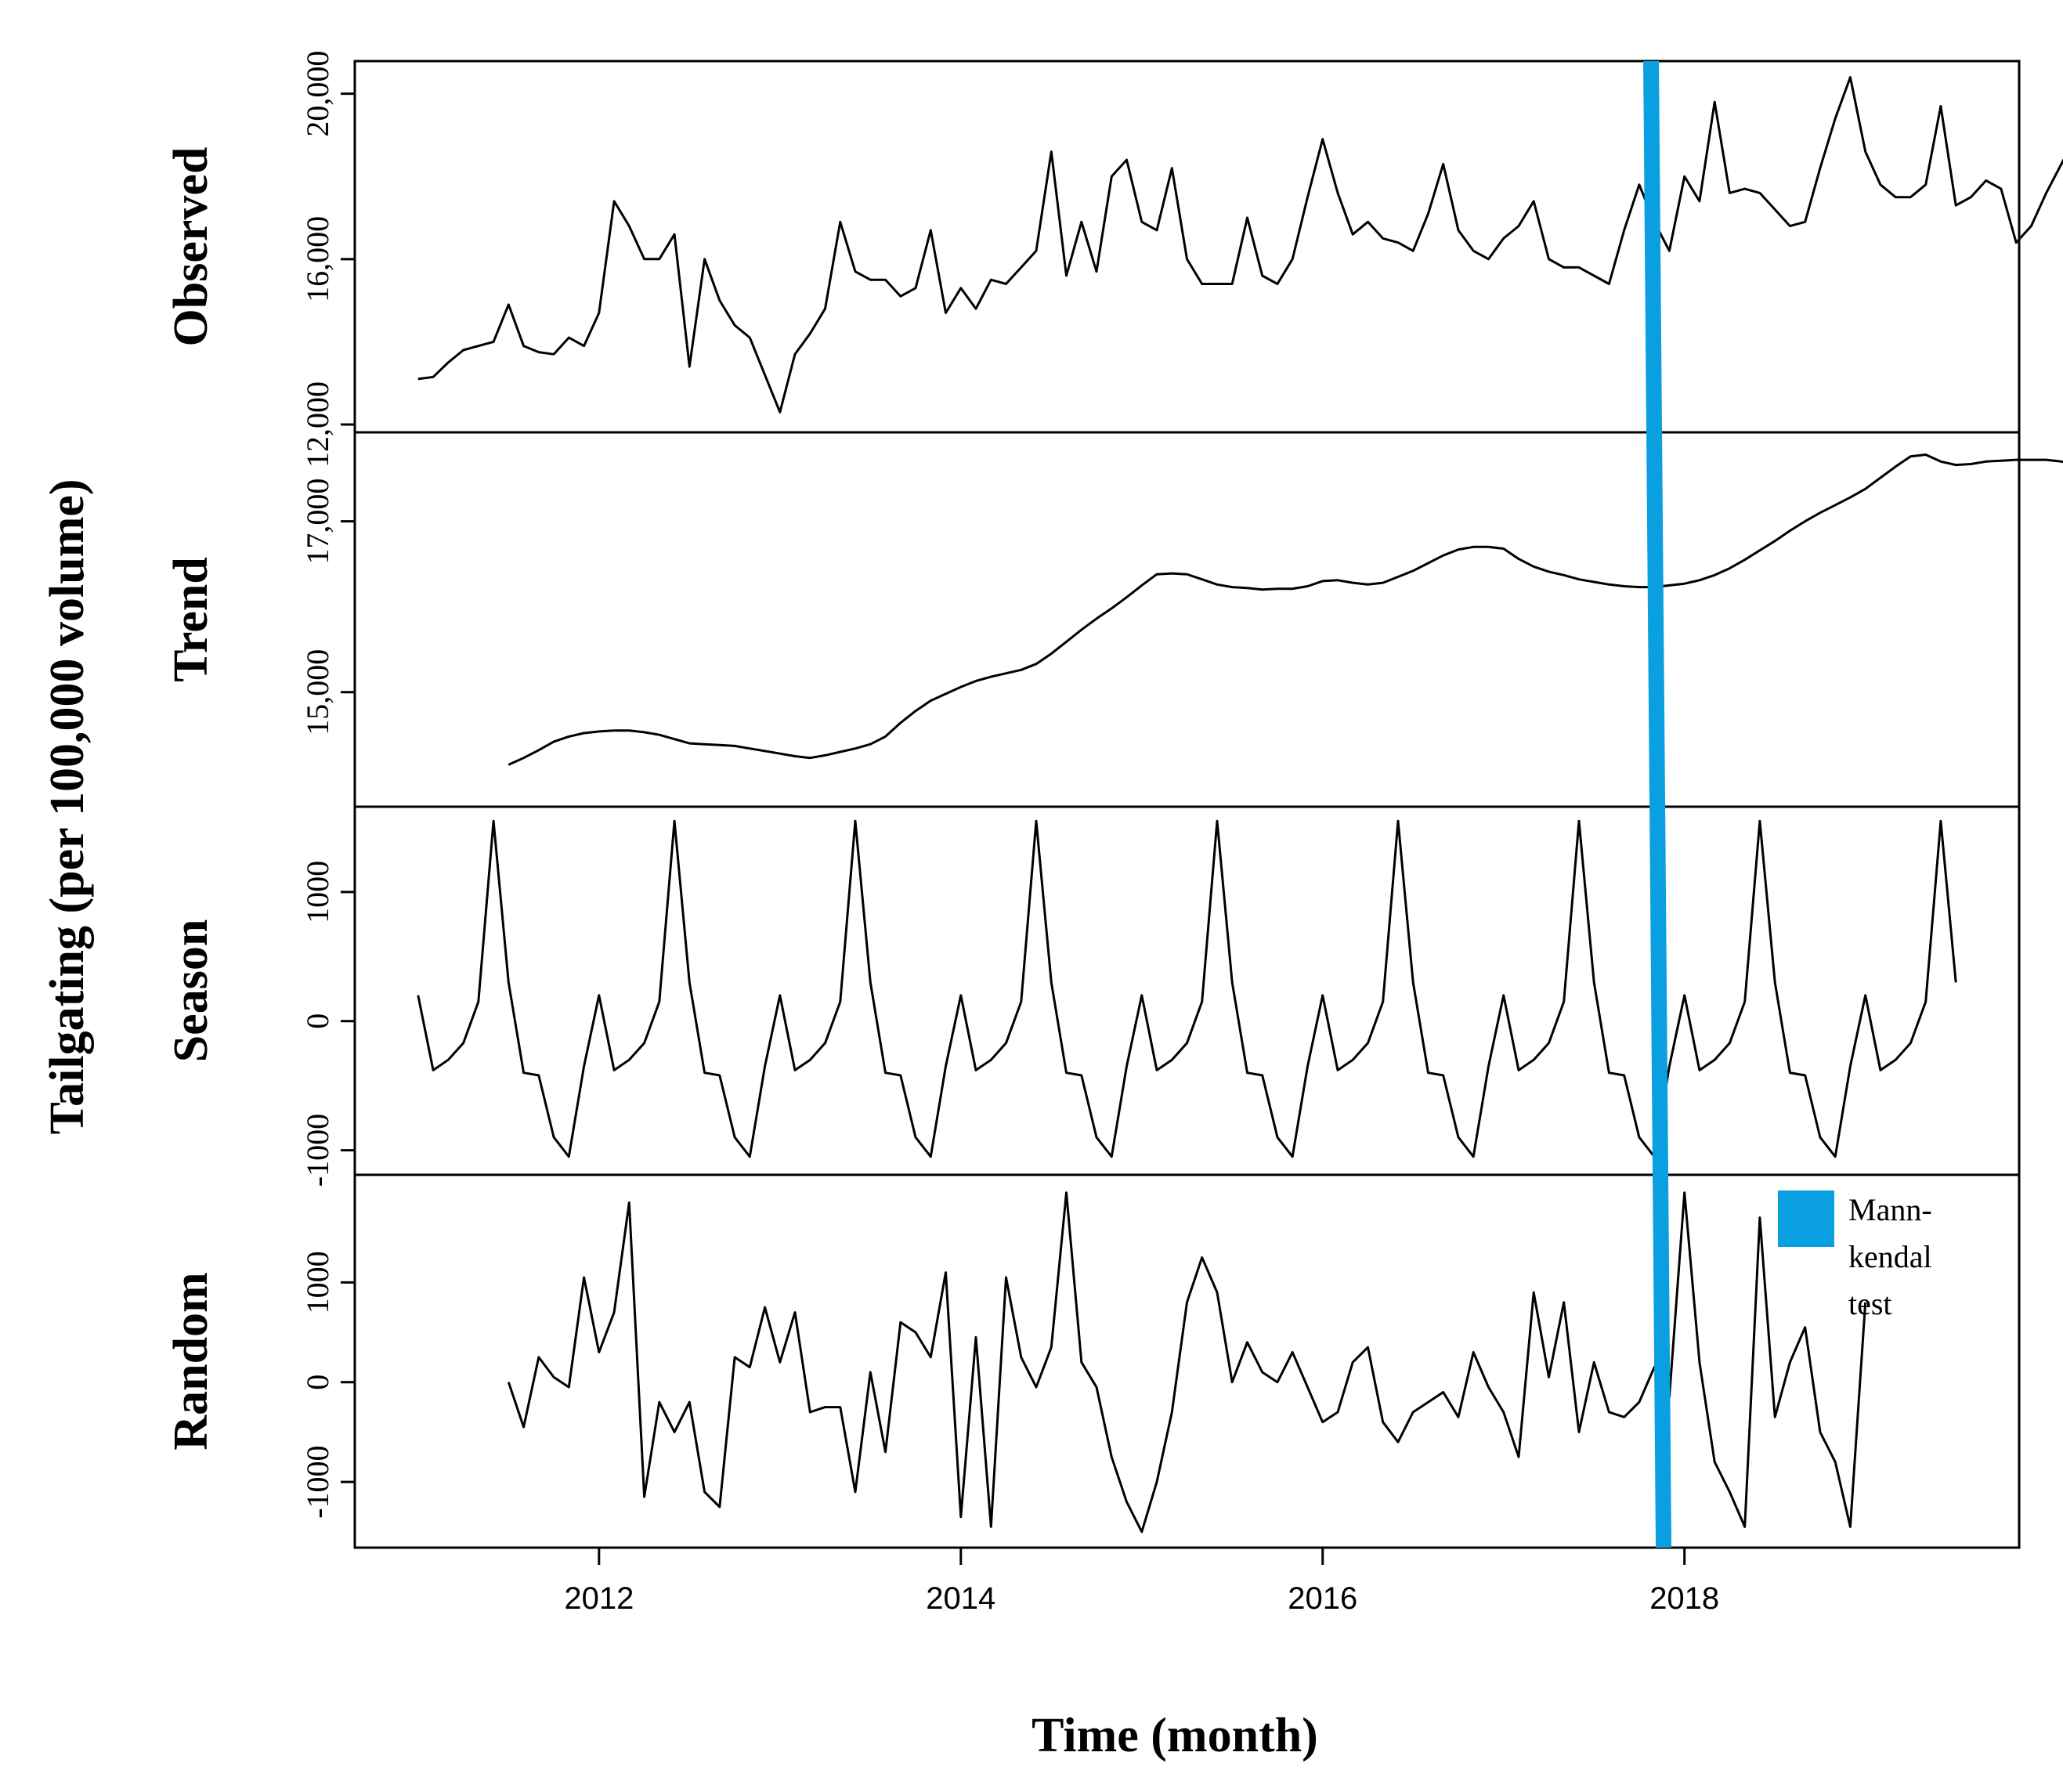 The height and width of the screenshot is (1792, 2063). What do you see at coordinates (317, 692) in the screenshot?
I see `trend-y-tick-label: 15,000` at bounding box center [317, 692].